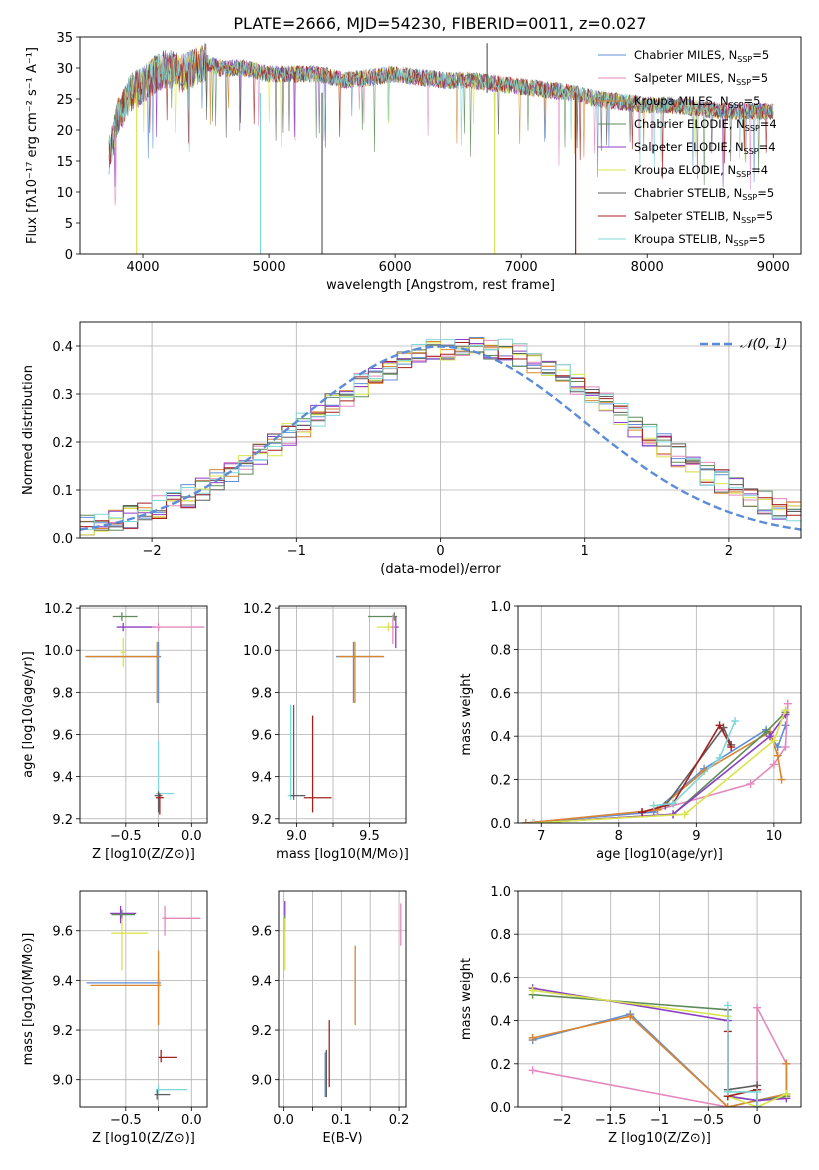 The width and height of the screenshot is (819, 1170). I want to click on x-axis-label: E(B-V), so click(342, 1138).